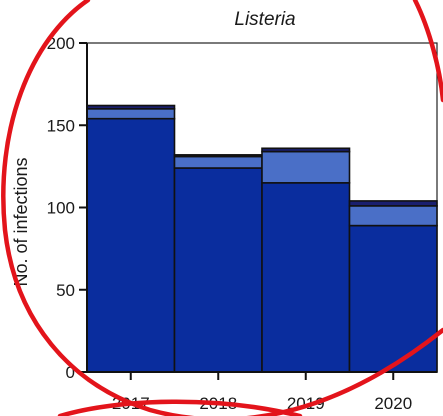 Image resolution: width=443 pixels, height=416 pixels. What do you see at coordinates (61, 125) in the screenshot?
I see `y-tick-label: 150` at bounding box center [61, 125].